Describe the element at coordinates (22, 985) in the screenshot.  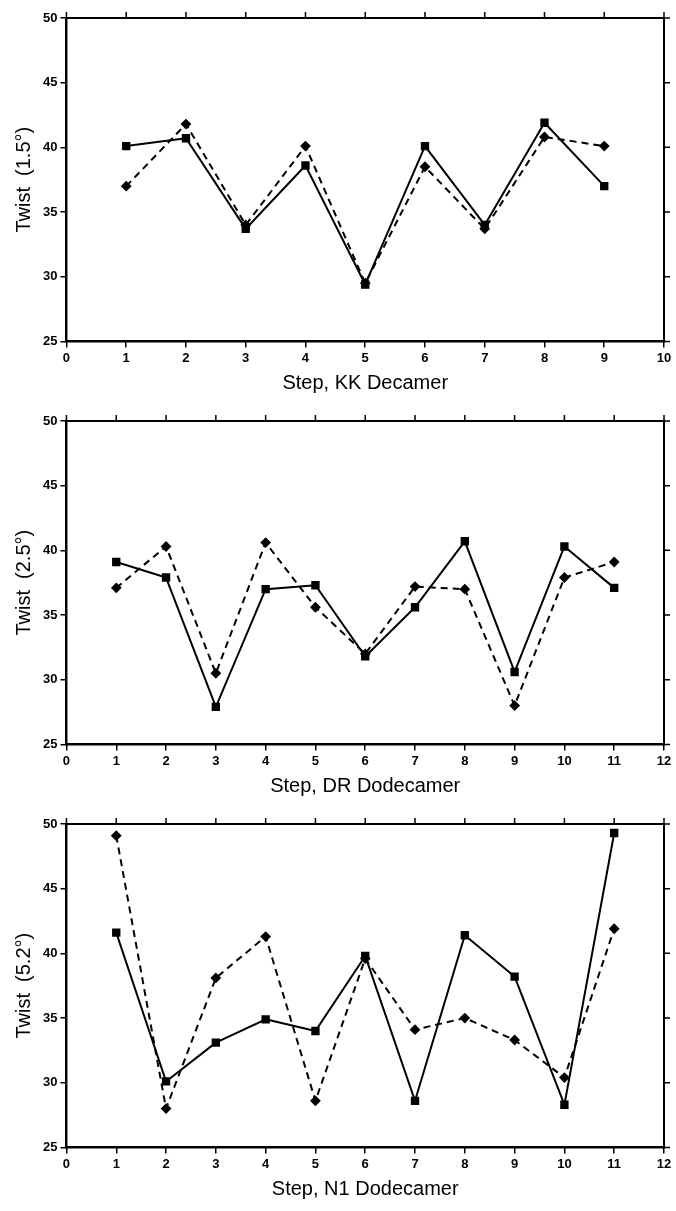
I see `y-axis-title: Twist (5.2°)` at that location.